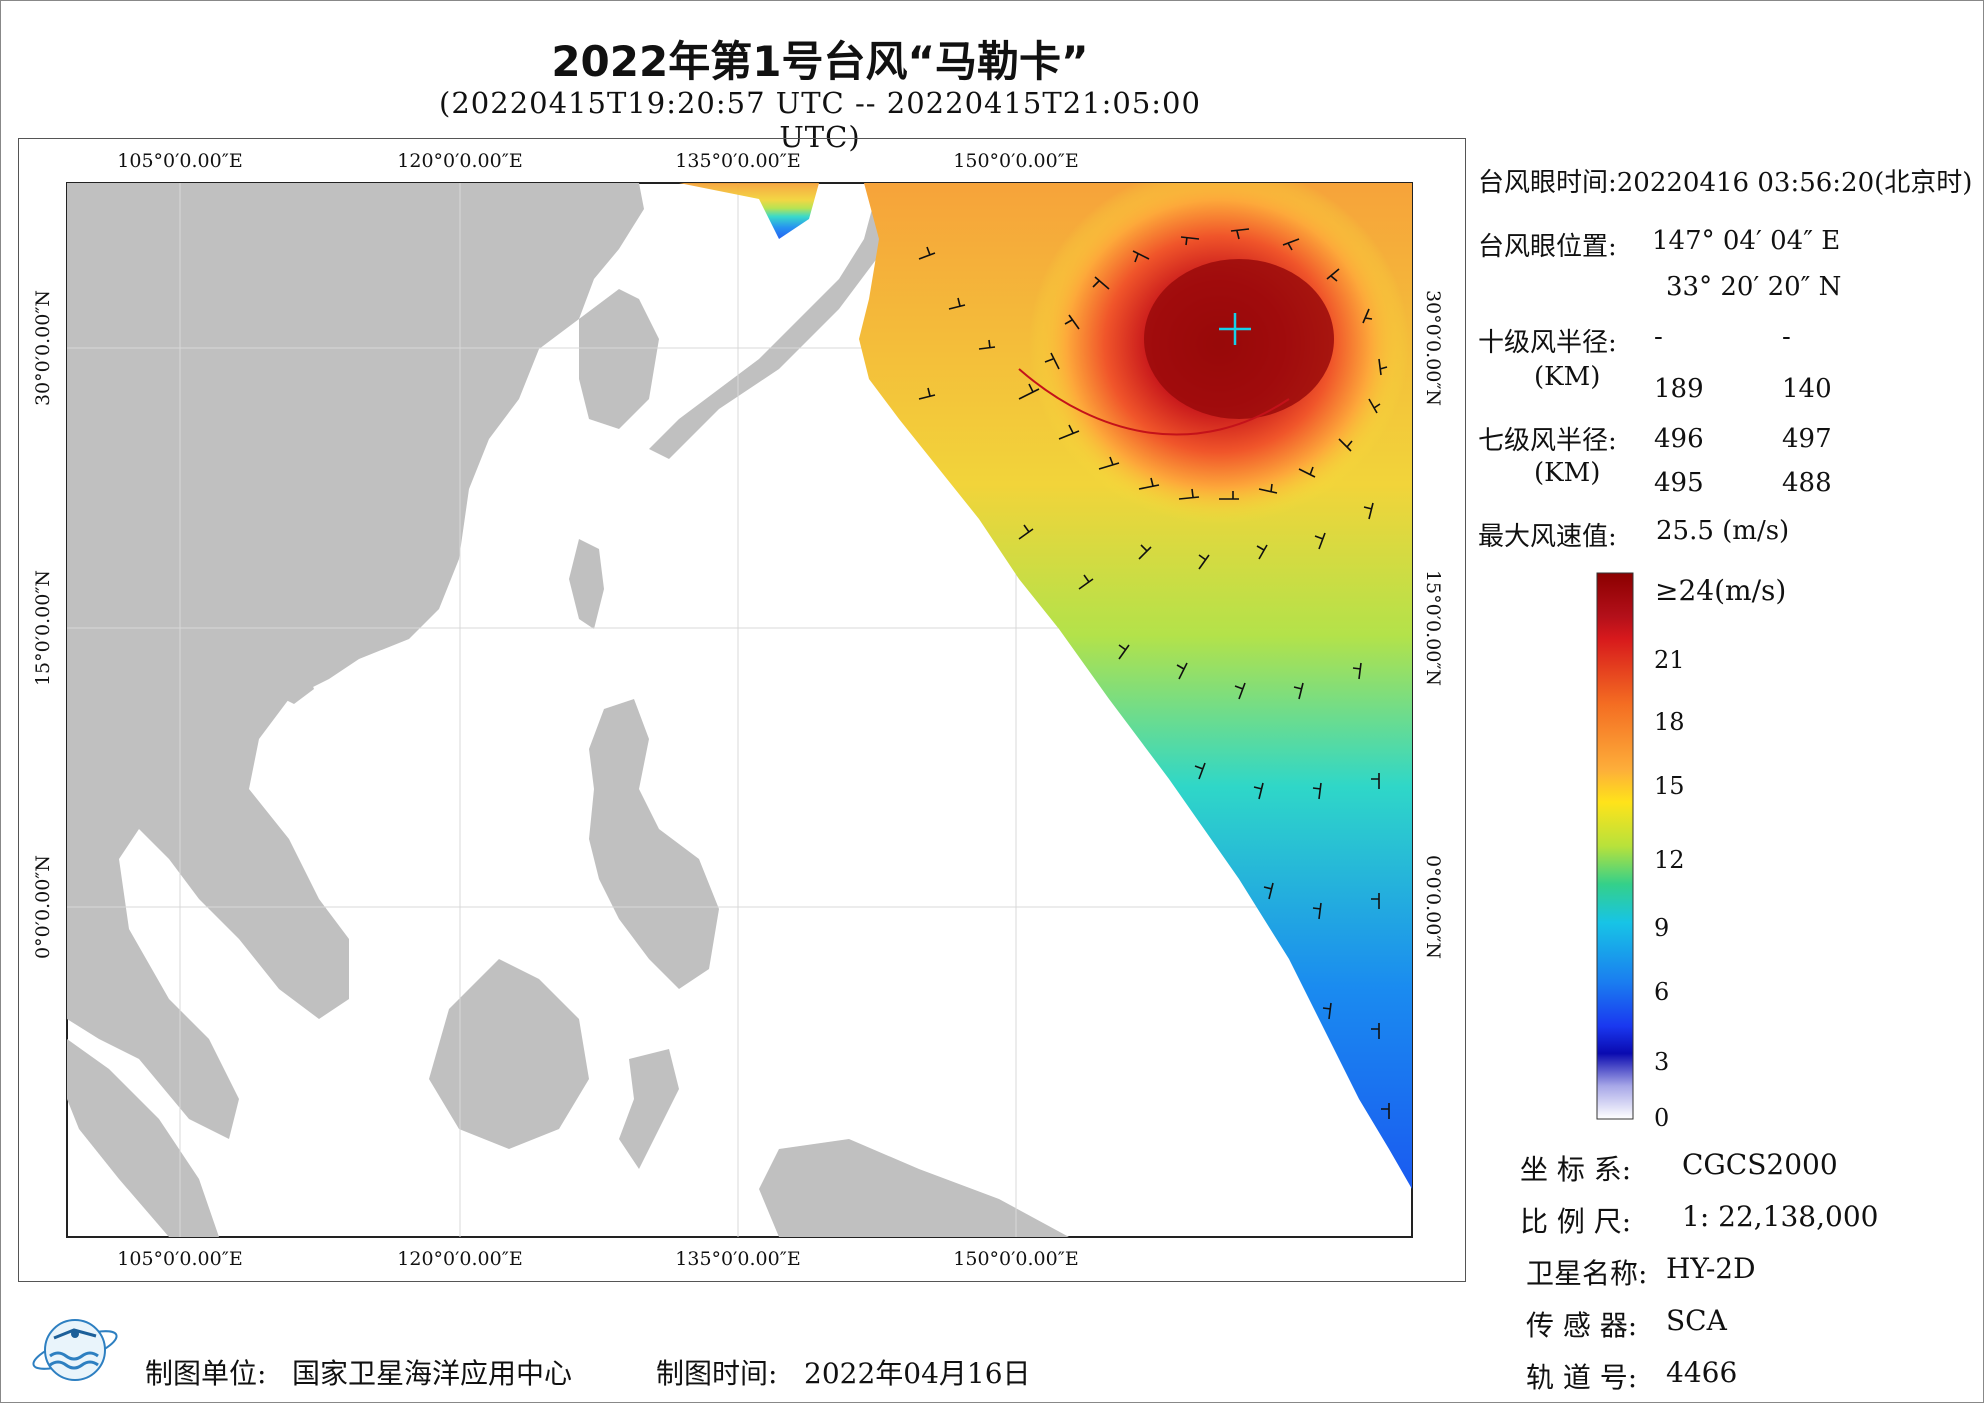 The width and height of the screenshot is (1984, 1403). What do you see at coordinates (717, 1373) in the screenshot?
I see `production-date-label: 制图时间:` at bounding box center [717, 1373].